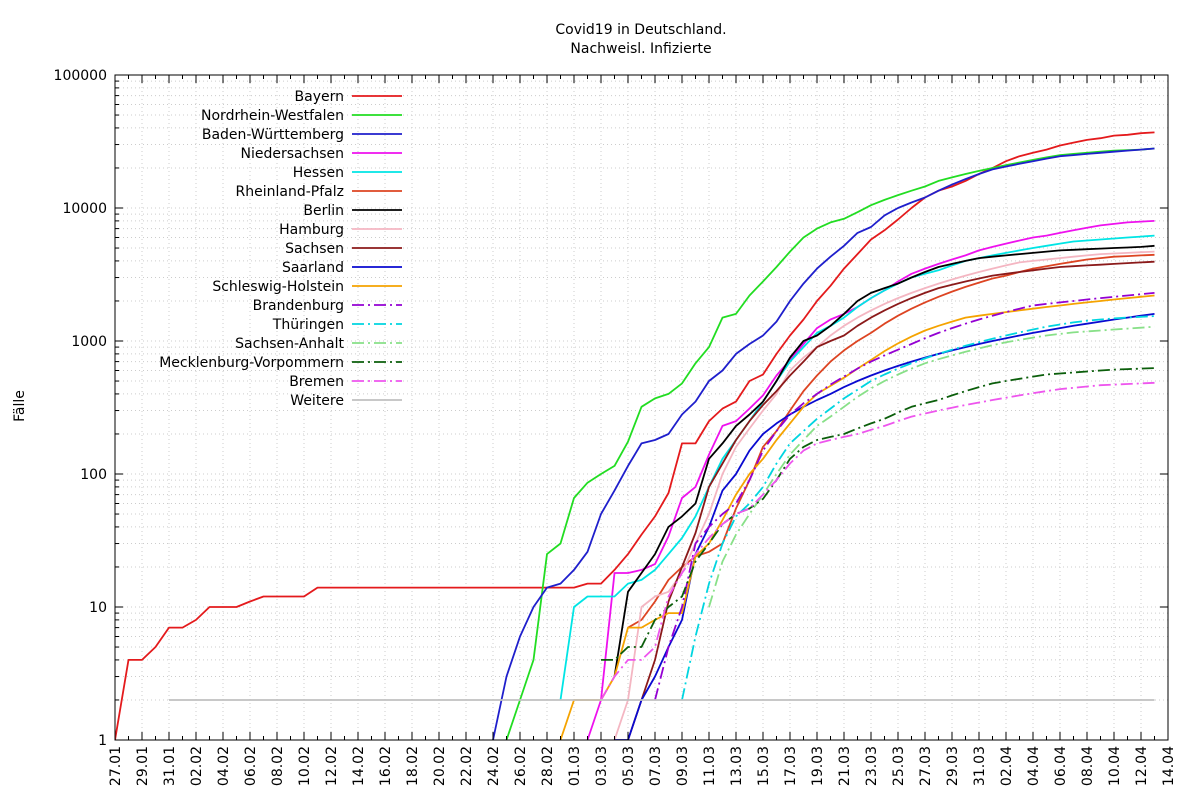  Describe the element at coordinates (1088, 766) in the screenshot. I see `x-tick-label: 08.04` at that location.